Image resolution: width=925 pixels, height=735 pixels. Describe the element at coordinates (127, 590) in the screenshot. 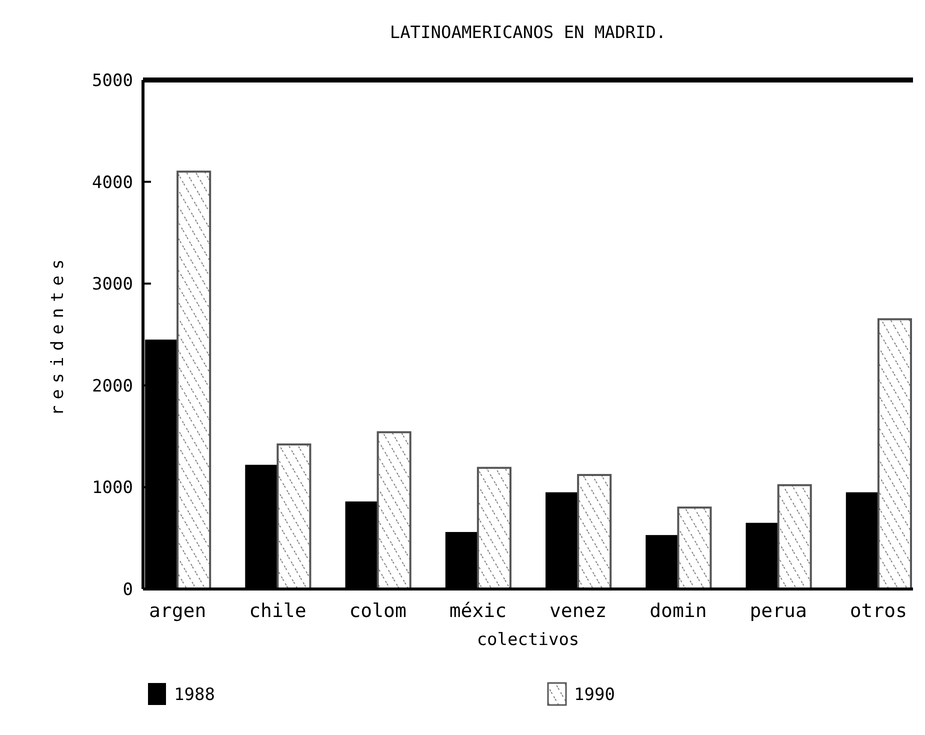

I see `y-tick-label: 0` at that location.